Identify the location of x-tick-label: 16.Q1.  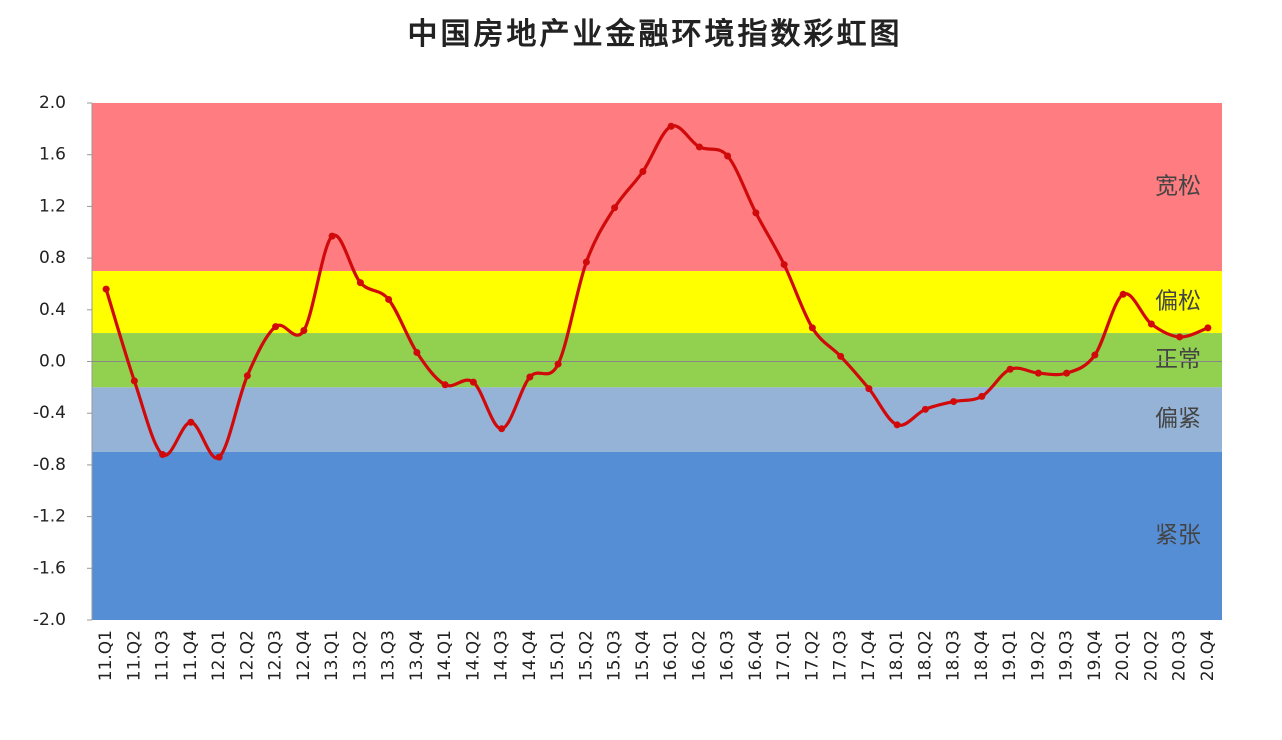
(671, 655).